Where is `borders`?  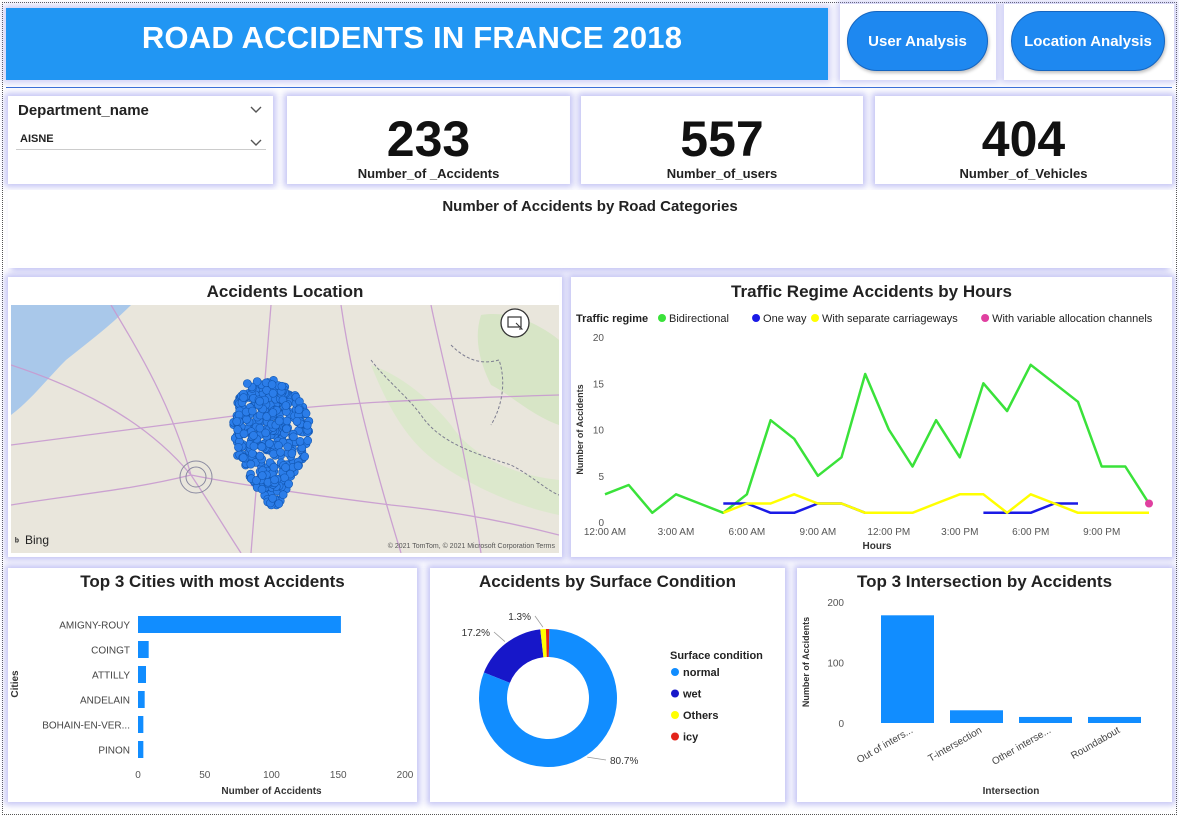
borders is located at coordinates (464, 420).